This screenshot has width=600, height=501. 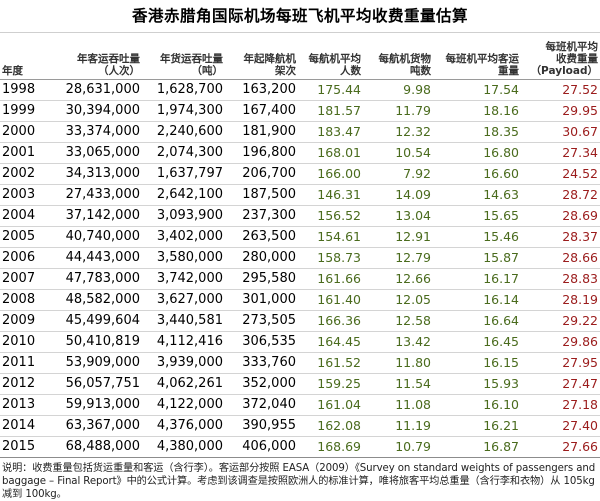 What do you see at coordinates (330, 384) in the screenshot?
I see `cell-avg-pax: 159.25` at bounding box center [330, 384].